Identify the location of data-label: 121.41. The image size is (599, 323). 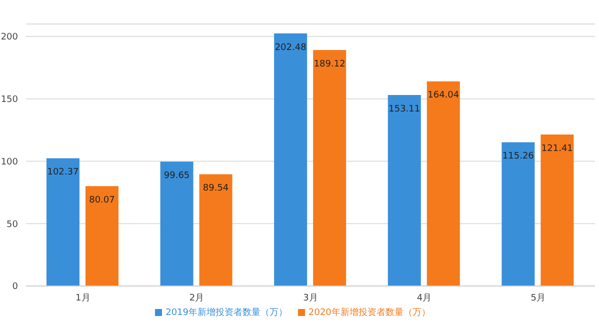
(557, 149).